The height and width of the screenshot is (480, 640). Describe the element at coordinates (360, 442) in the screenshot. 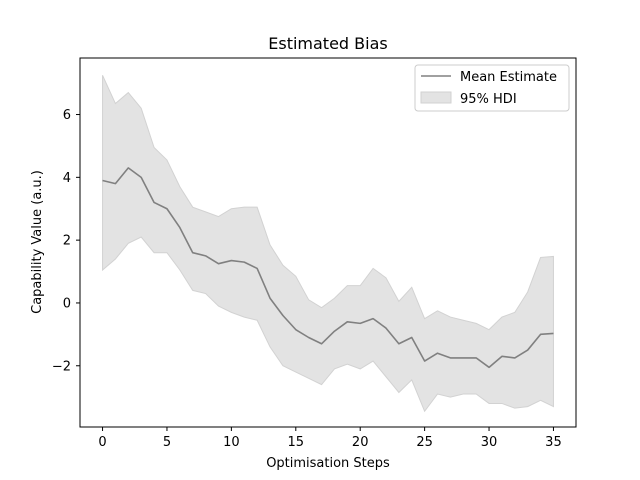

I see `x-tick-label: 20` at that location.